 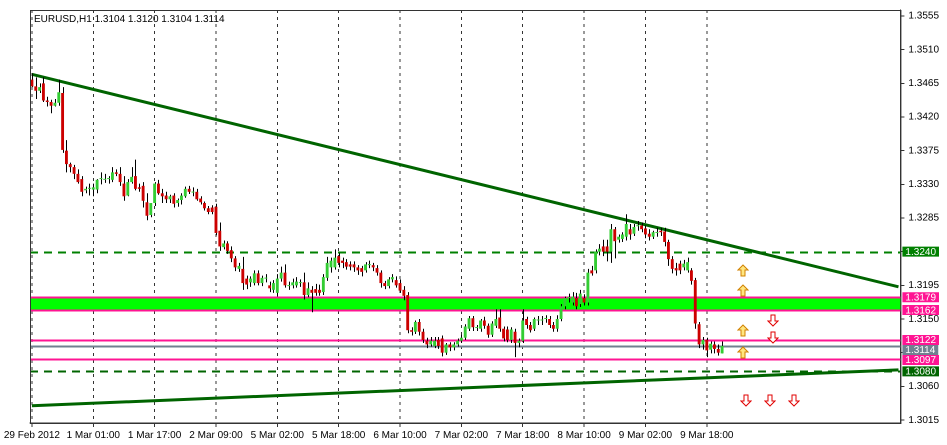 I want to click on x-tick-label: 9 Mar 02:00, so click(x=645, y=435).